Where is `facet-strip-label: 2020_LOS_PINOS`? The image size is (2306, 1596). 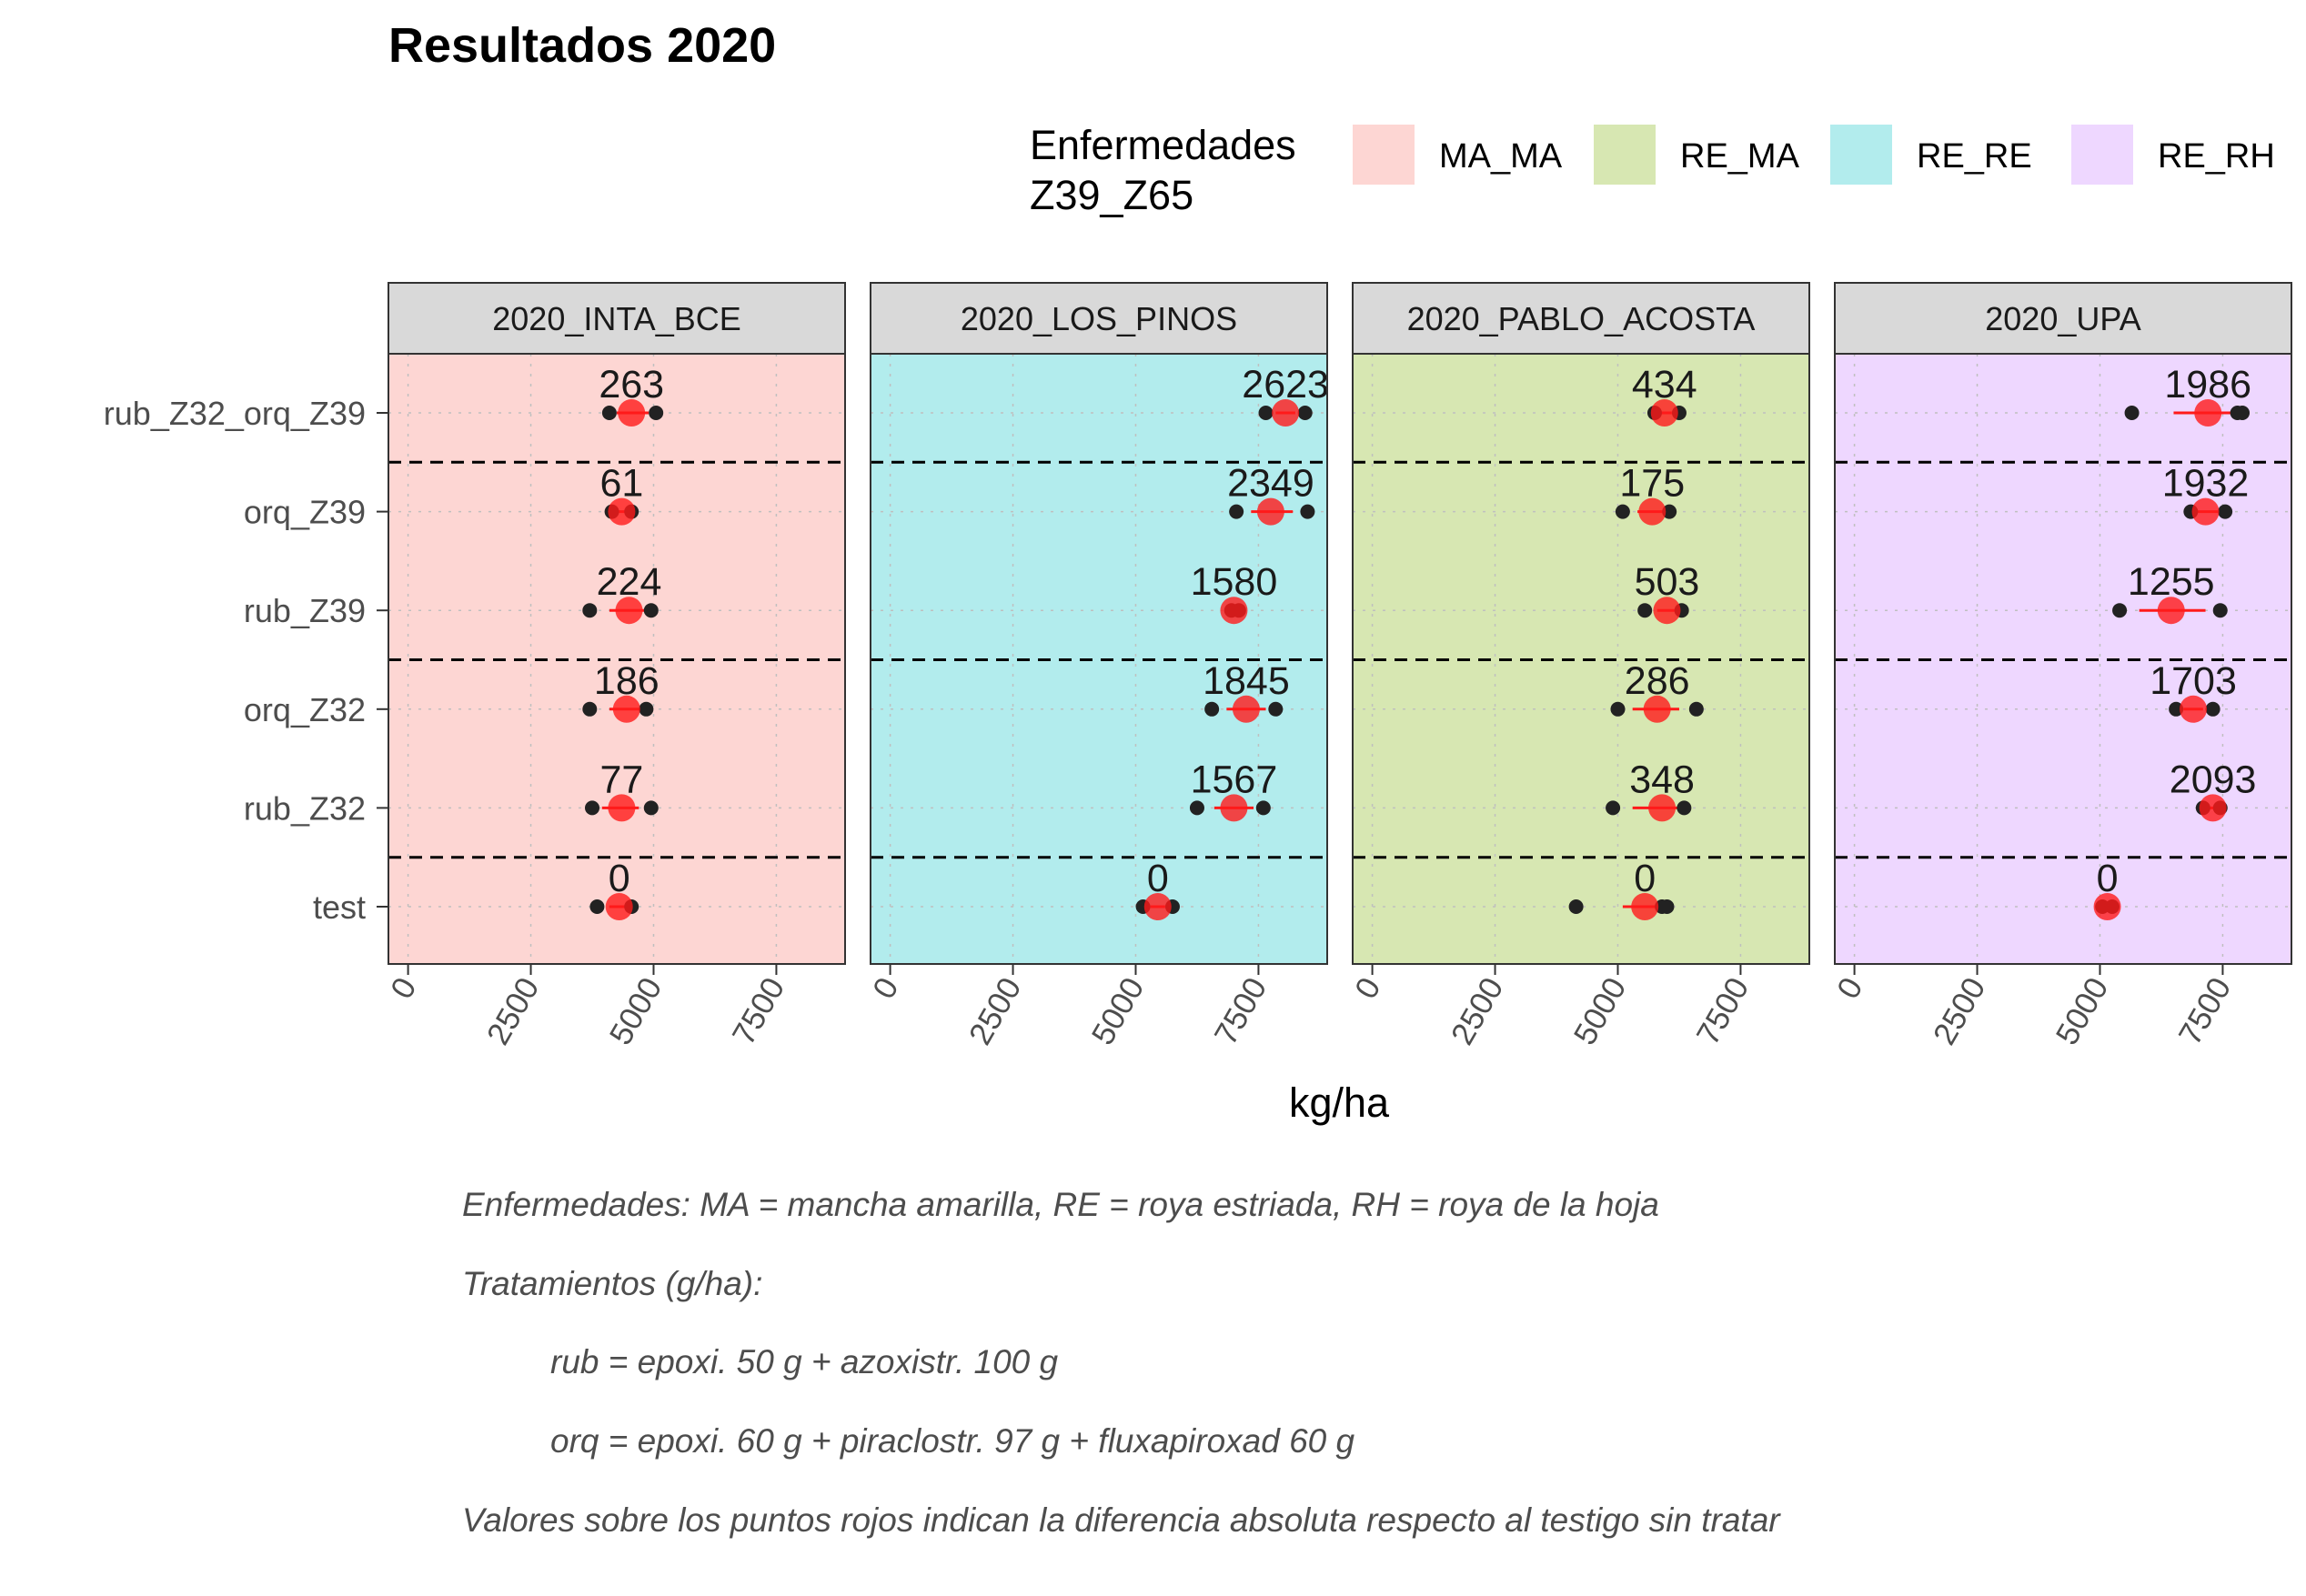 facet-strip-label: 2020_LOS_PINOS is located at coordinates (1099, 318).